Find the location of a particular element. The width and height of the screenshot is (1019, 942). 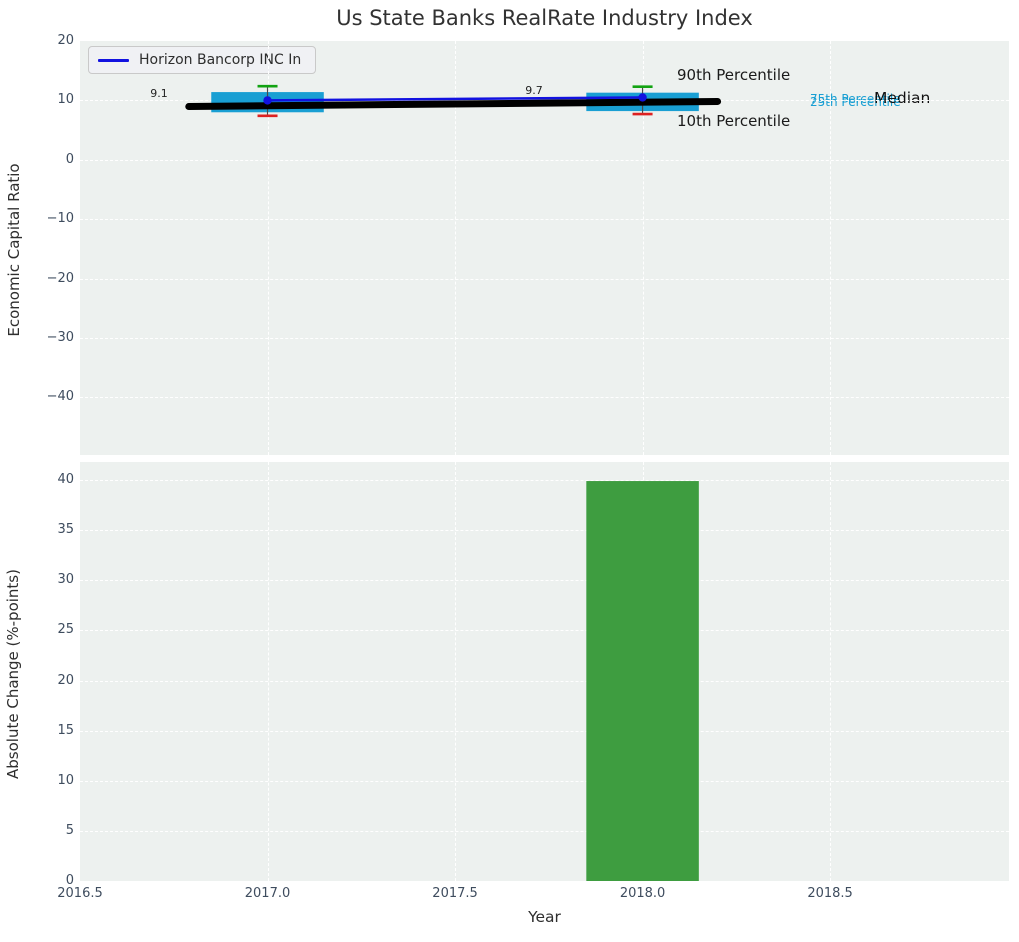

annotation-median: Median is located at coordinates (902, 98).